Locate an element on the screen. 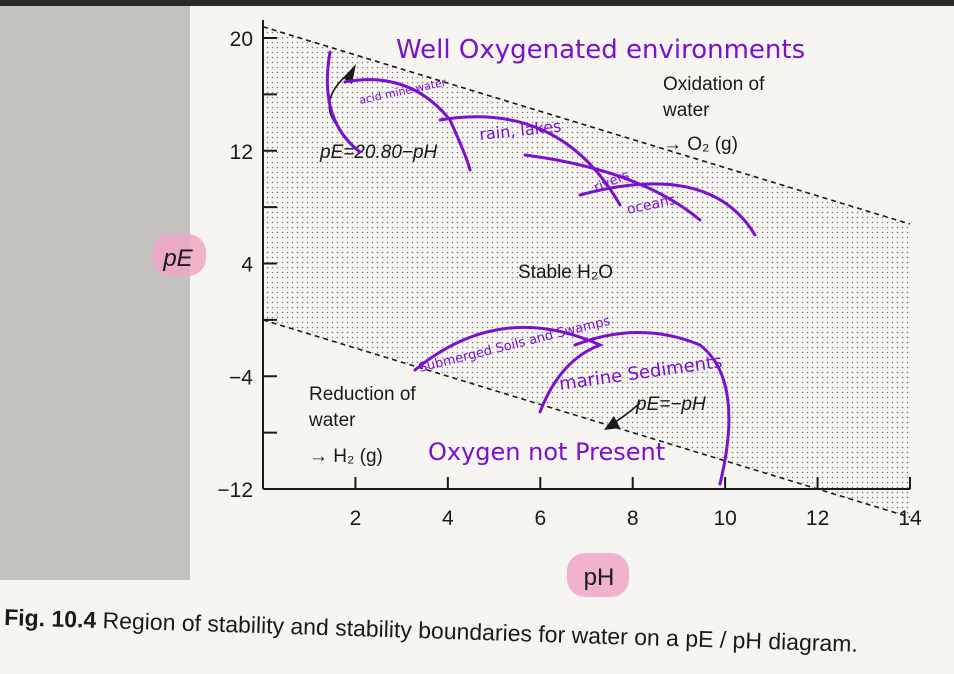 This screenshot has width=954, height=674. page-top-edge is located at coordinates (477, 3).